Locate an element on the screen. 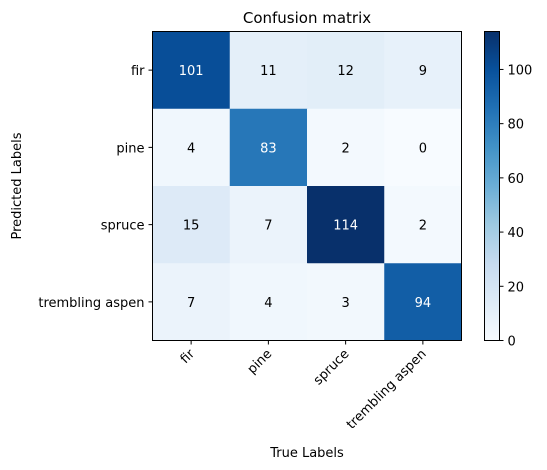  cell-value-label: 3 is located at coordinates (345, 303).